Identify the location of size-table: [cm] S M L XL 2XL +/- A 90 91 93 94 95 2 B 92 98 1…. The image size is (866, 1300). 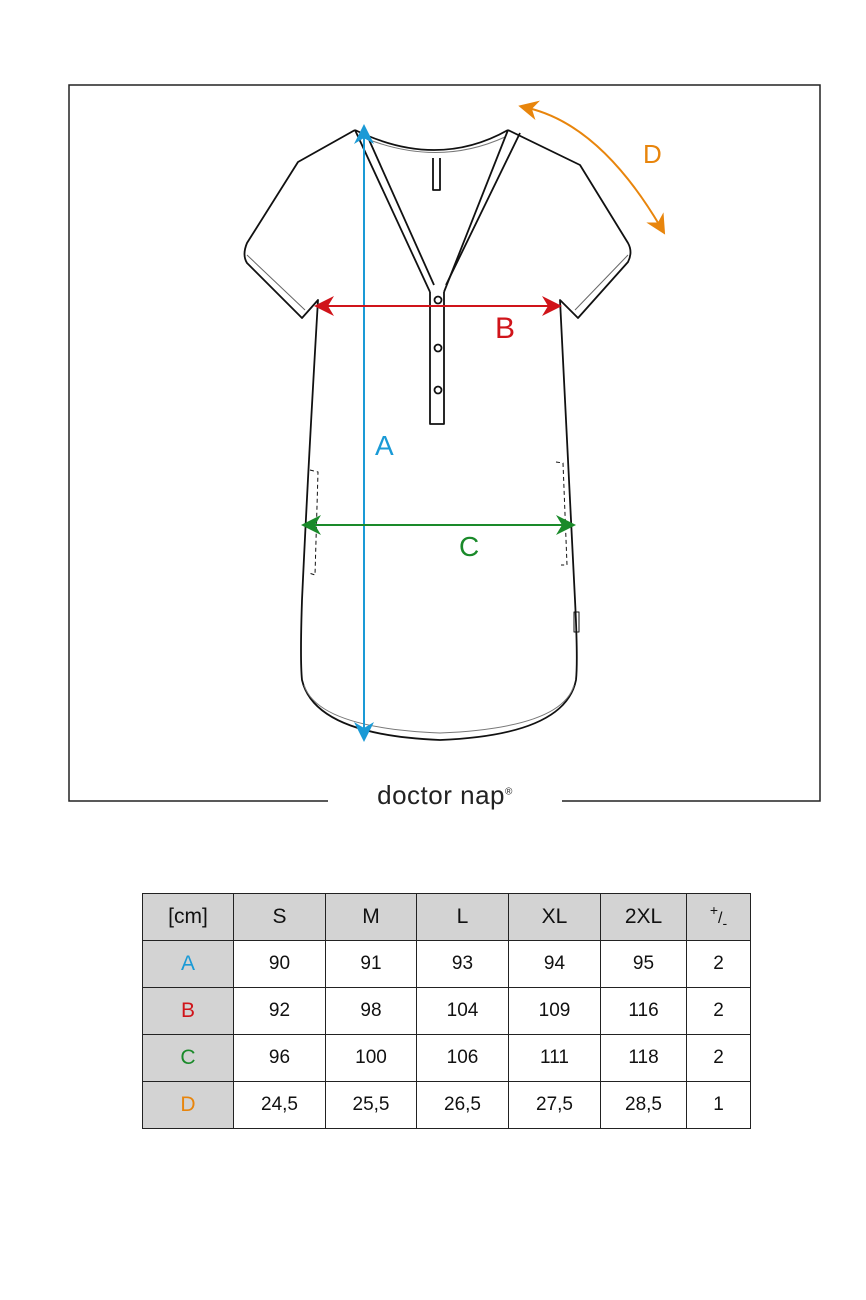
(446, 1011).